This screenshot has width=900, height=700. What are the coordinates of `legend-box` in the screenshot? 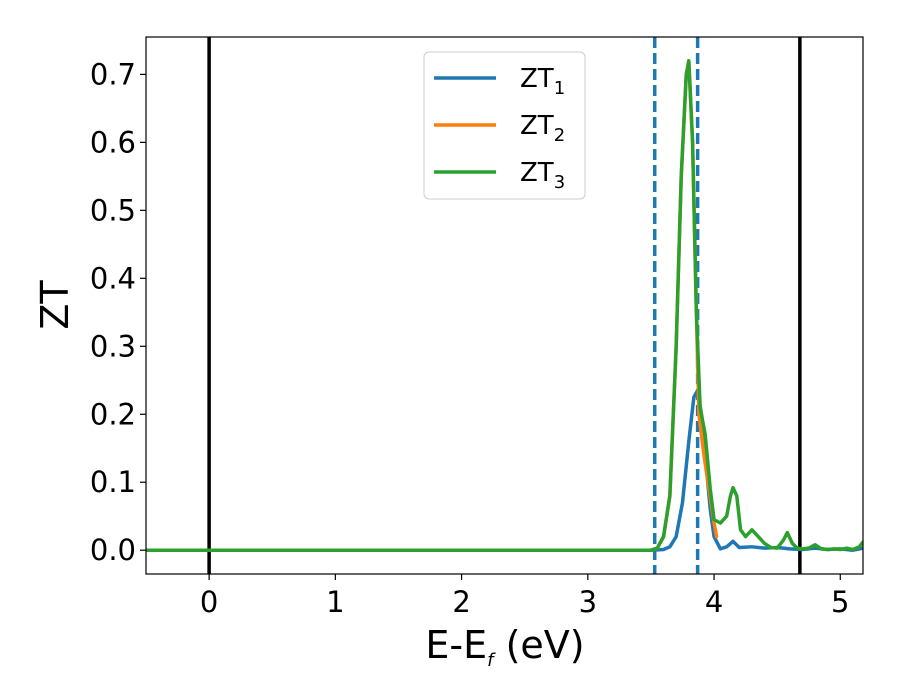 It's located at (504, 125).